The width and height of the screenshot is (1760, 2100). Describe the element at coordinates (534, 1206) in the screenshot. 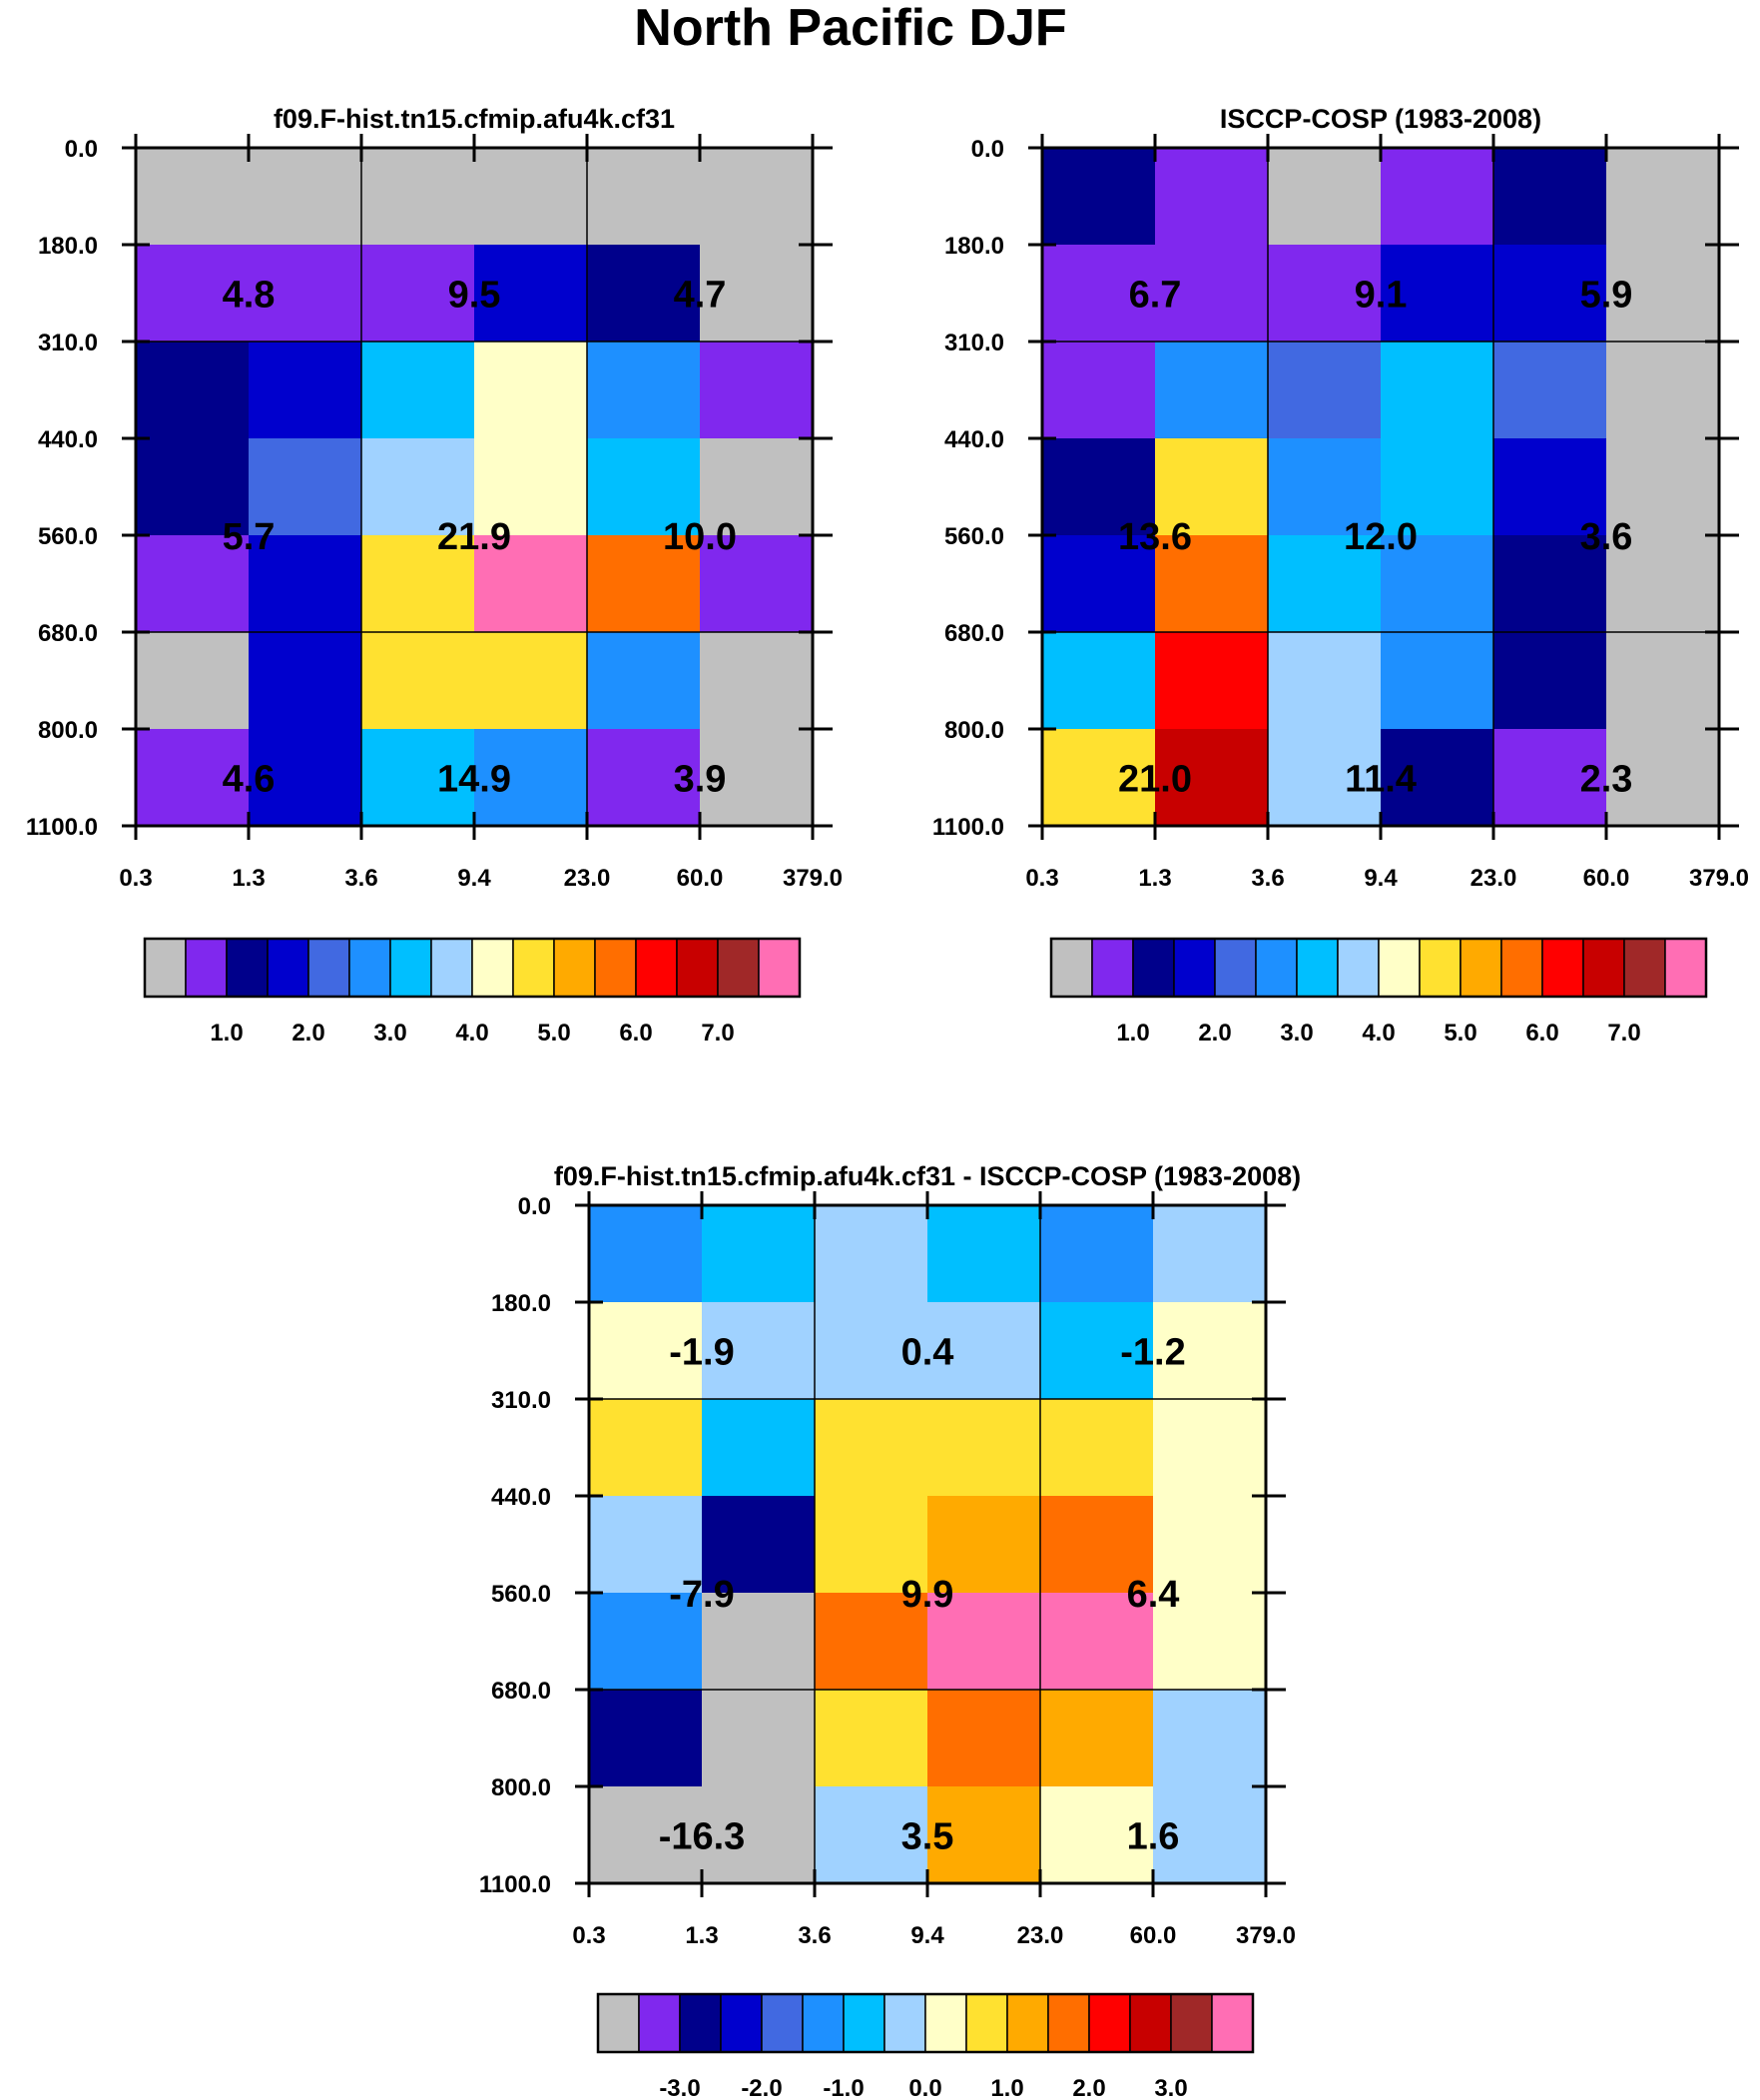

I see `y-tick-label: 0.0` at that location.